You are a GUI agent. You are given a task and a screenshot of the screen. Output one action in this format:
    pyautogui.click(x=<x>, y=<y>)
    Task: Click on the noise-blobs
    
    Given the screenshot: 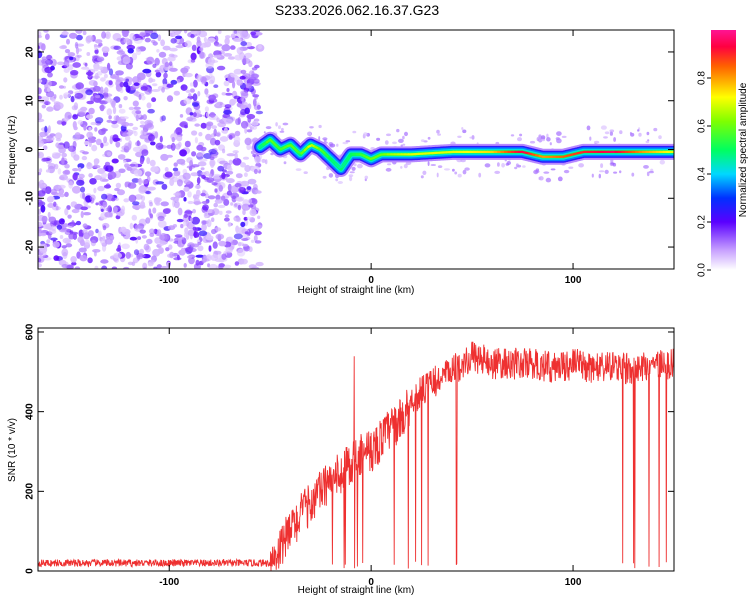 What is the action you would take?
    pyautogui.click(x=151, y=149)
    